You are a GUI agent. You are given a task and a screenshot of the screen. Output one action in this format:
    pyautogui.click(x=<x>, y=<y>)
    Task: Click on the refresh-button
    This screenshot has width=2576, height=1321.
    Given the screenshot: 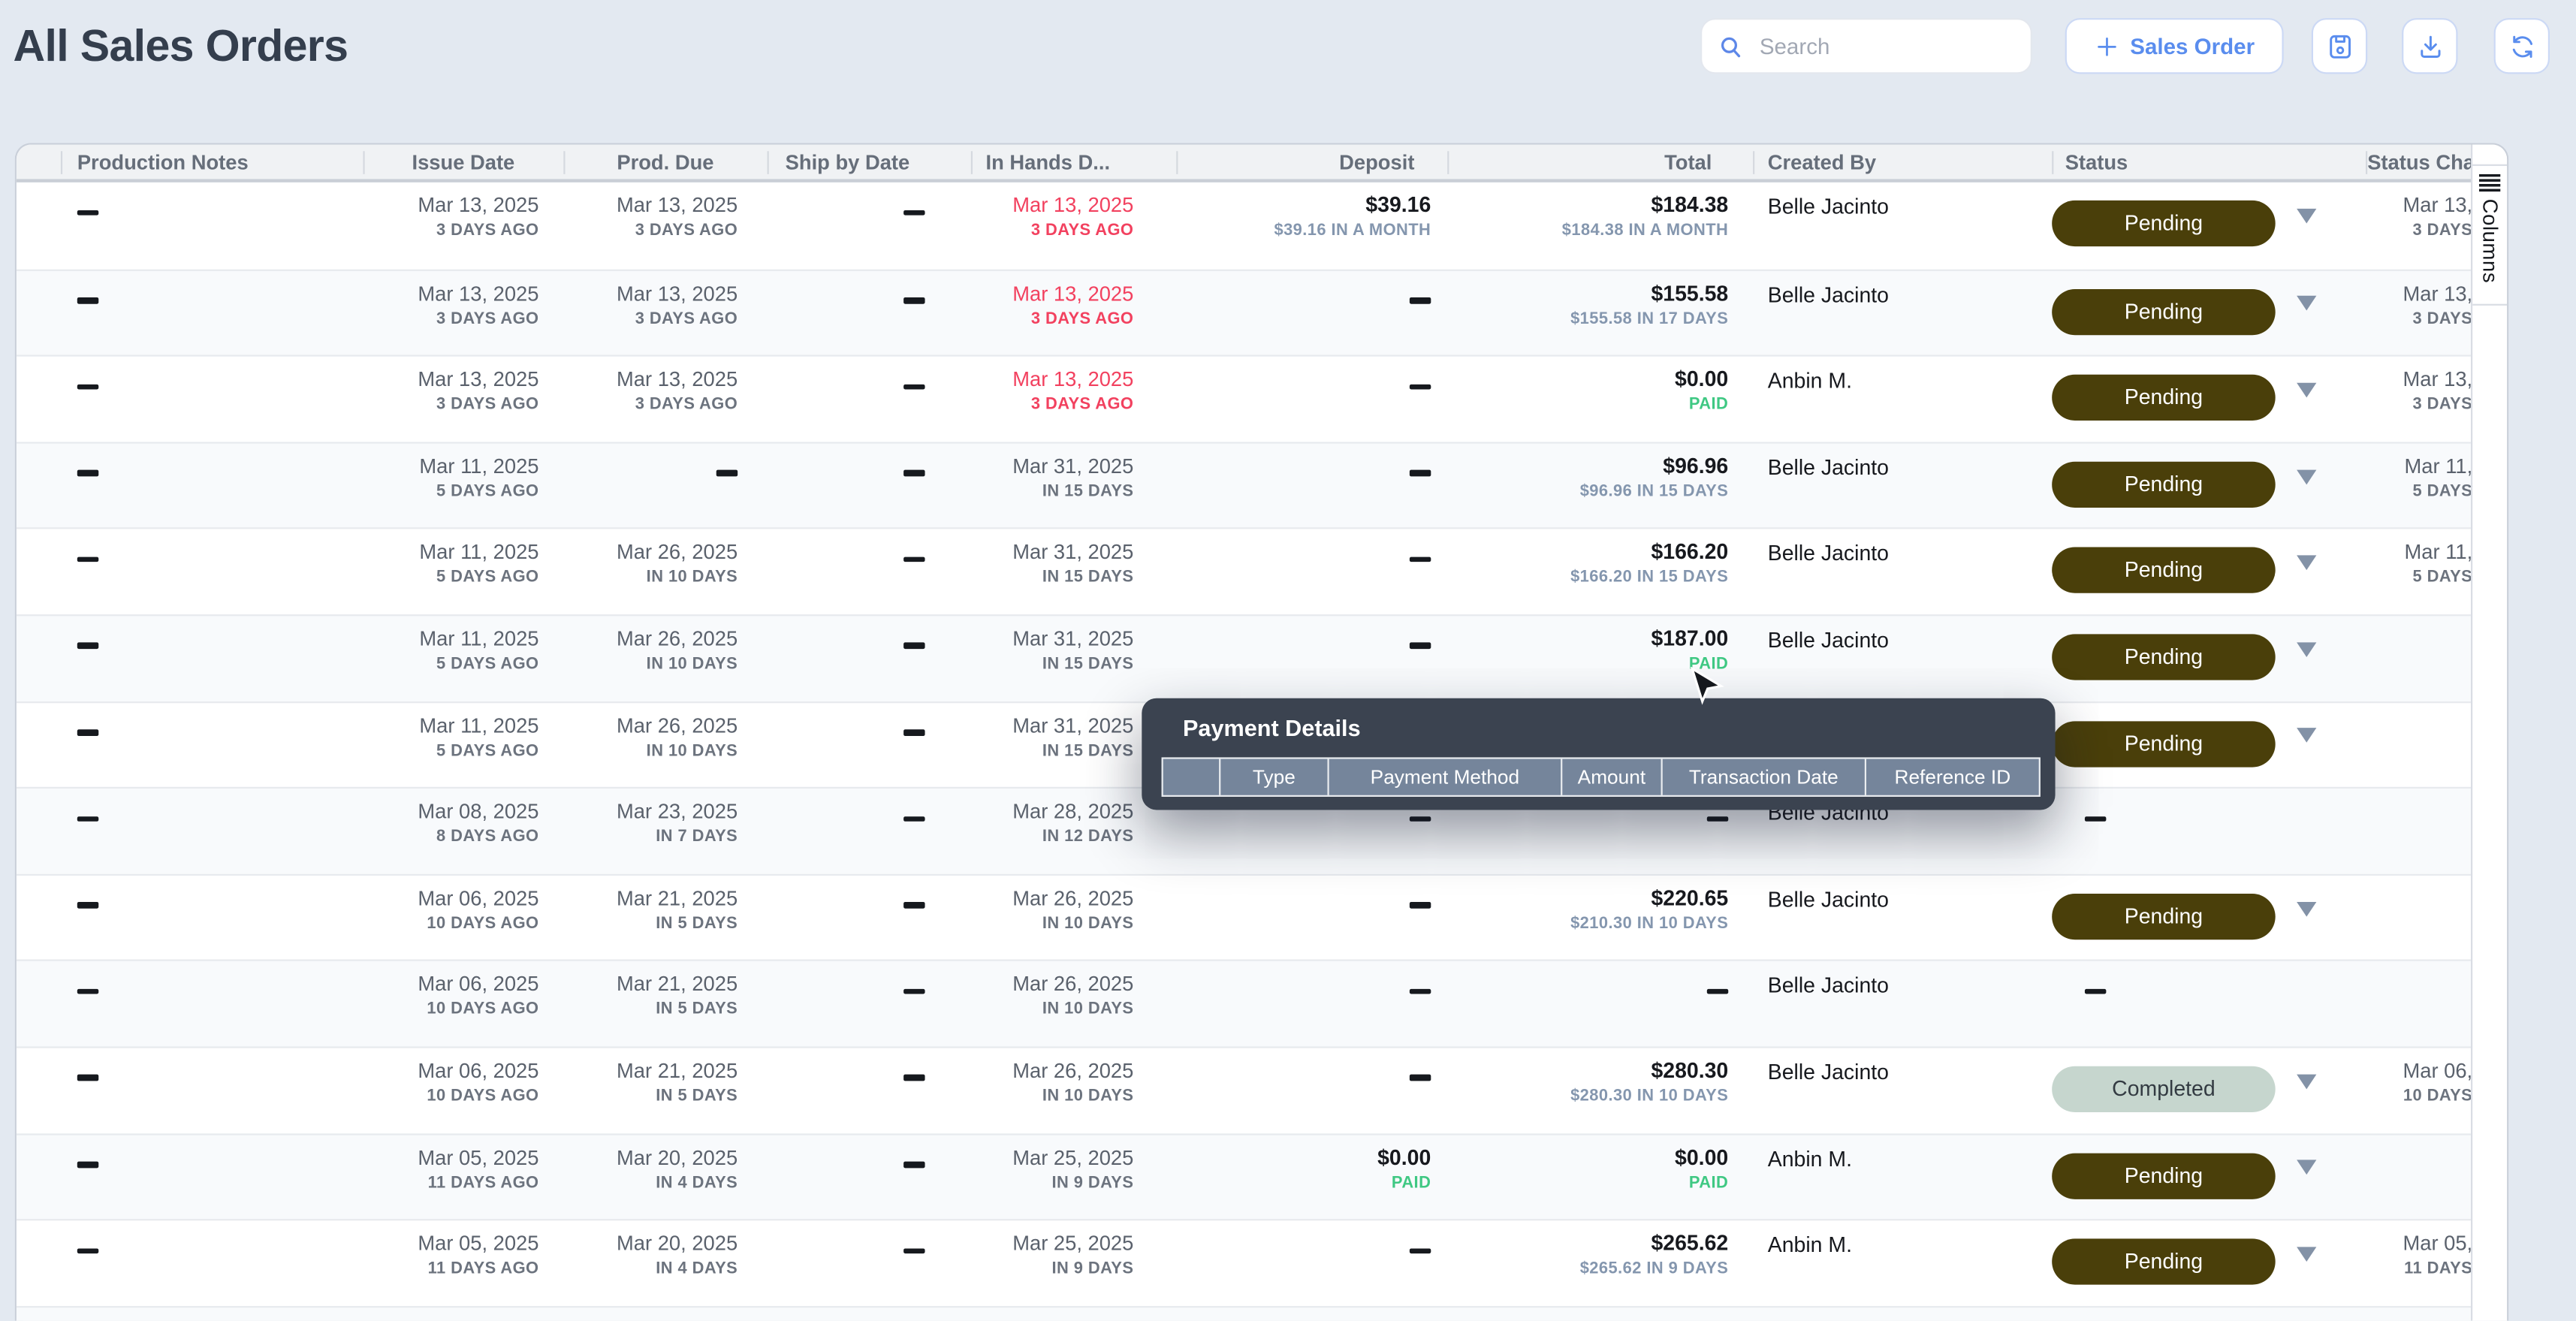 What is the action you would take?
    pyautogui.click(x=2521, y=46)
    